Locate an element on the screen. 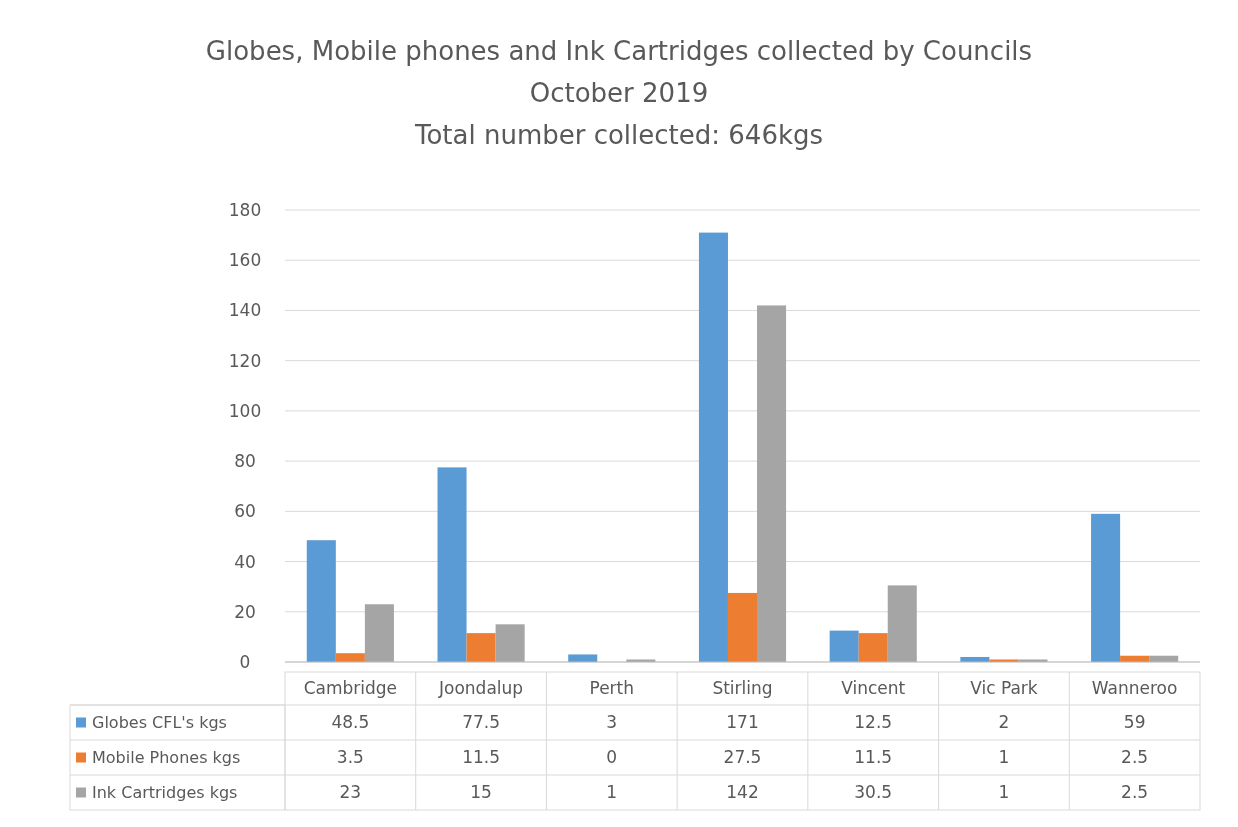  data-label: 23 is located at coordinates (350, 792).